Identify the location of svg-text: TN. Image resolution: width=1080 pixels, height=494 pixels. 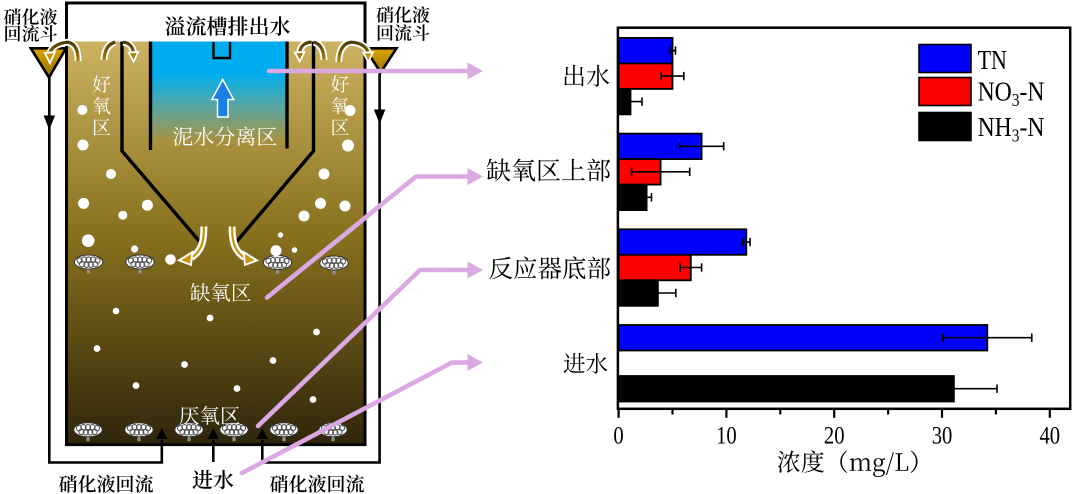
(992, 61).